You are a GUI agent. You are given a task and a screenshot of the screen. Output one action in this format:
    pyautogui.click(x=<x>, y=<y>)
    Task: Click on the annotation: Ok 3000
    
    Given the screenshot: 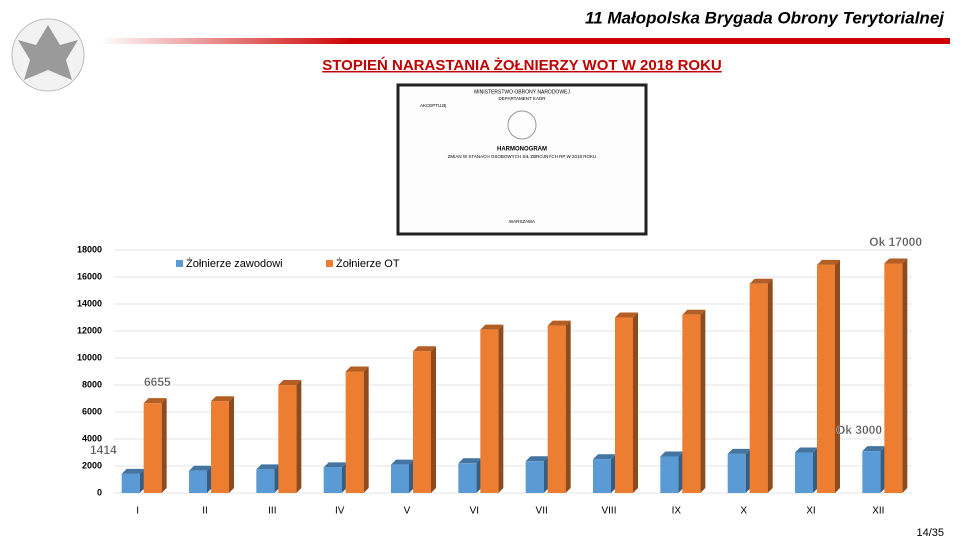 What is the action you would take?
    pyautogui.click(x=859, y=430)
    